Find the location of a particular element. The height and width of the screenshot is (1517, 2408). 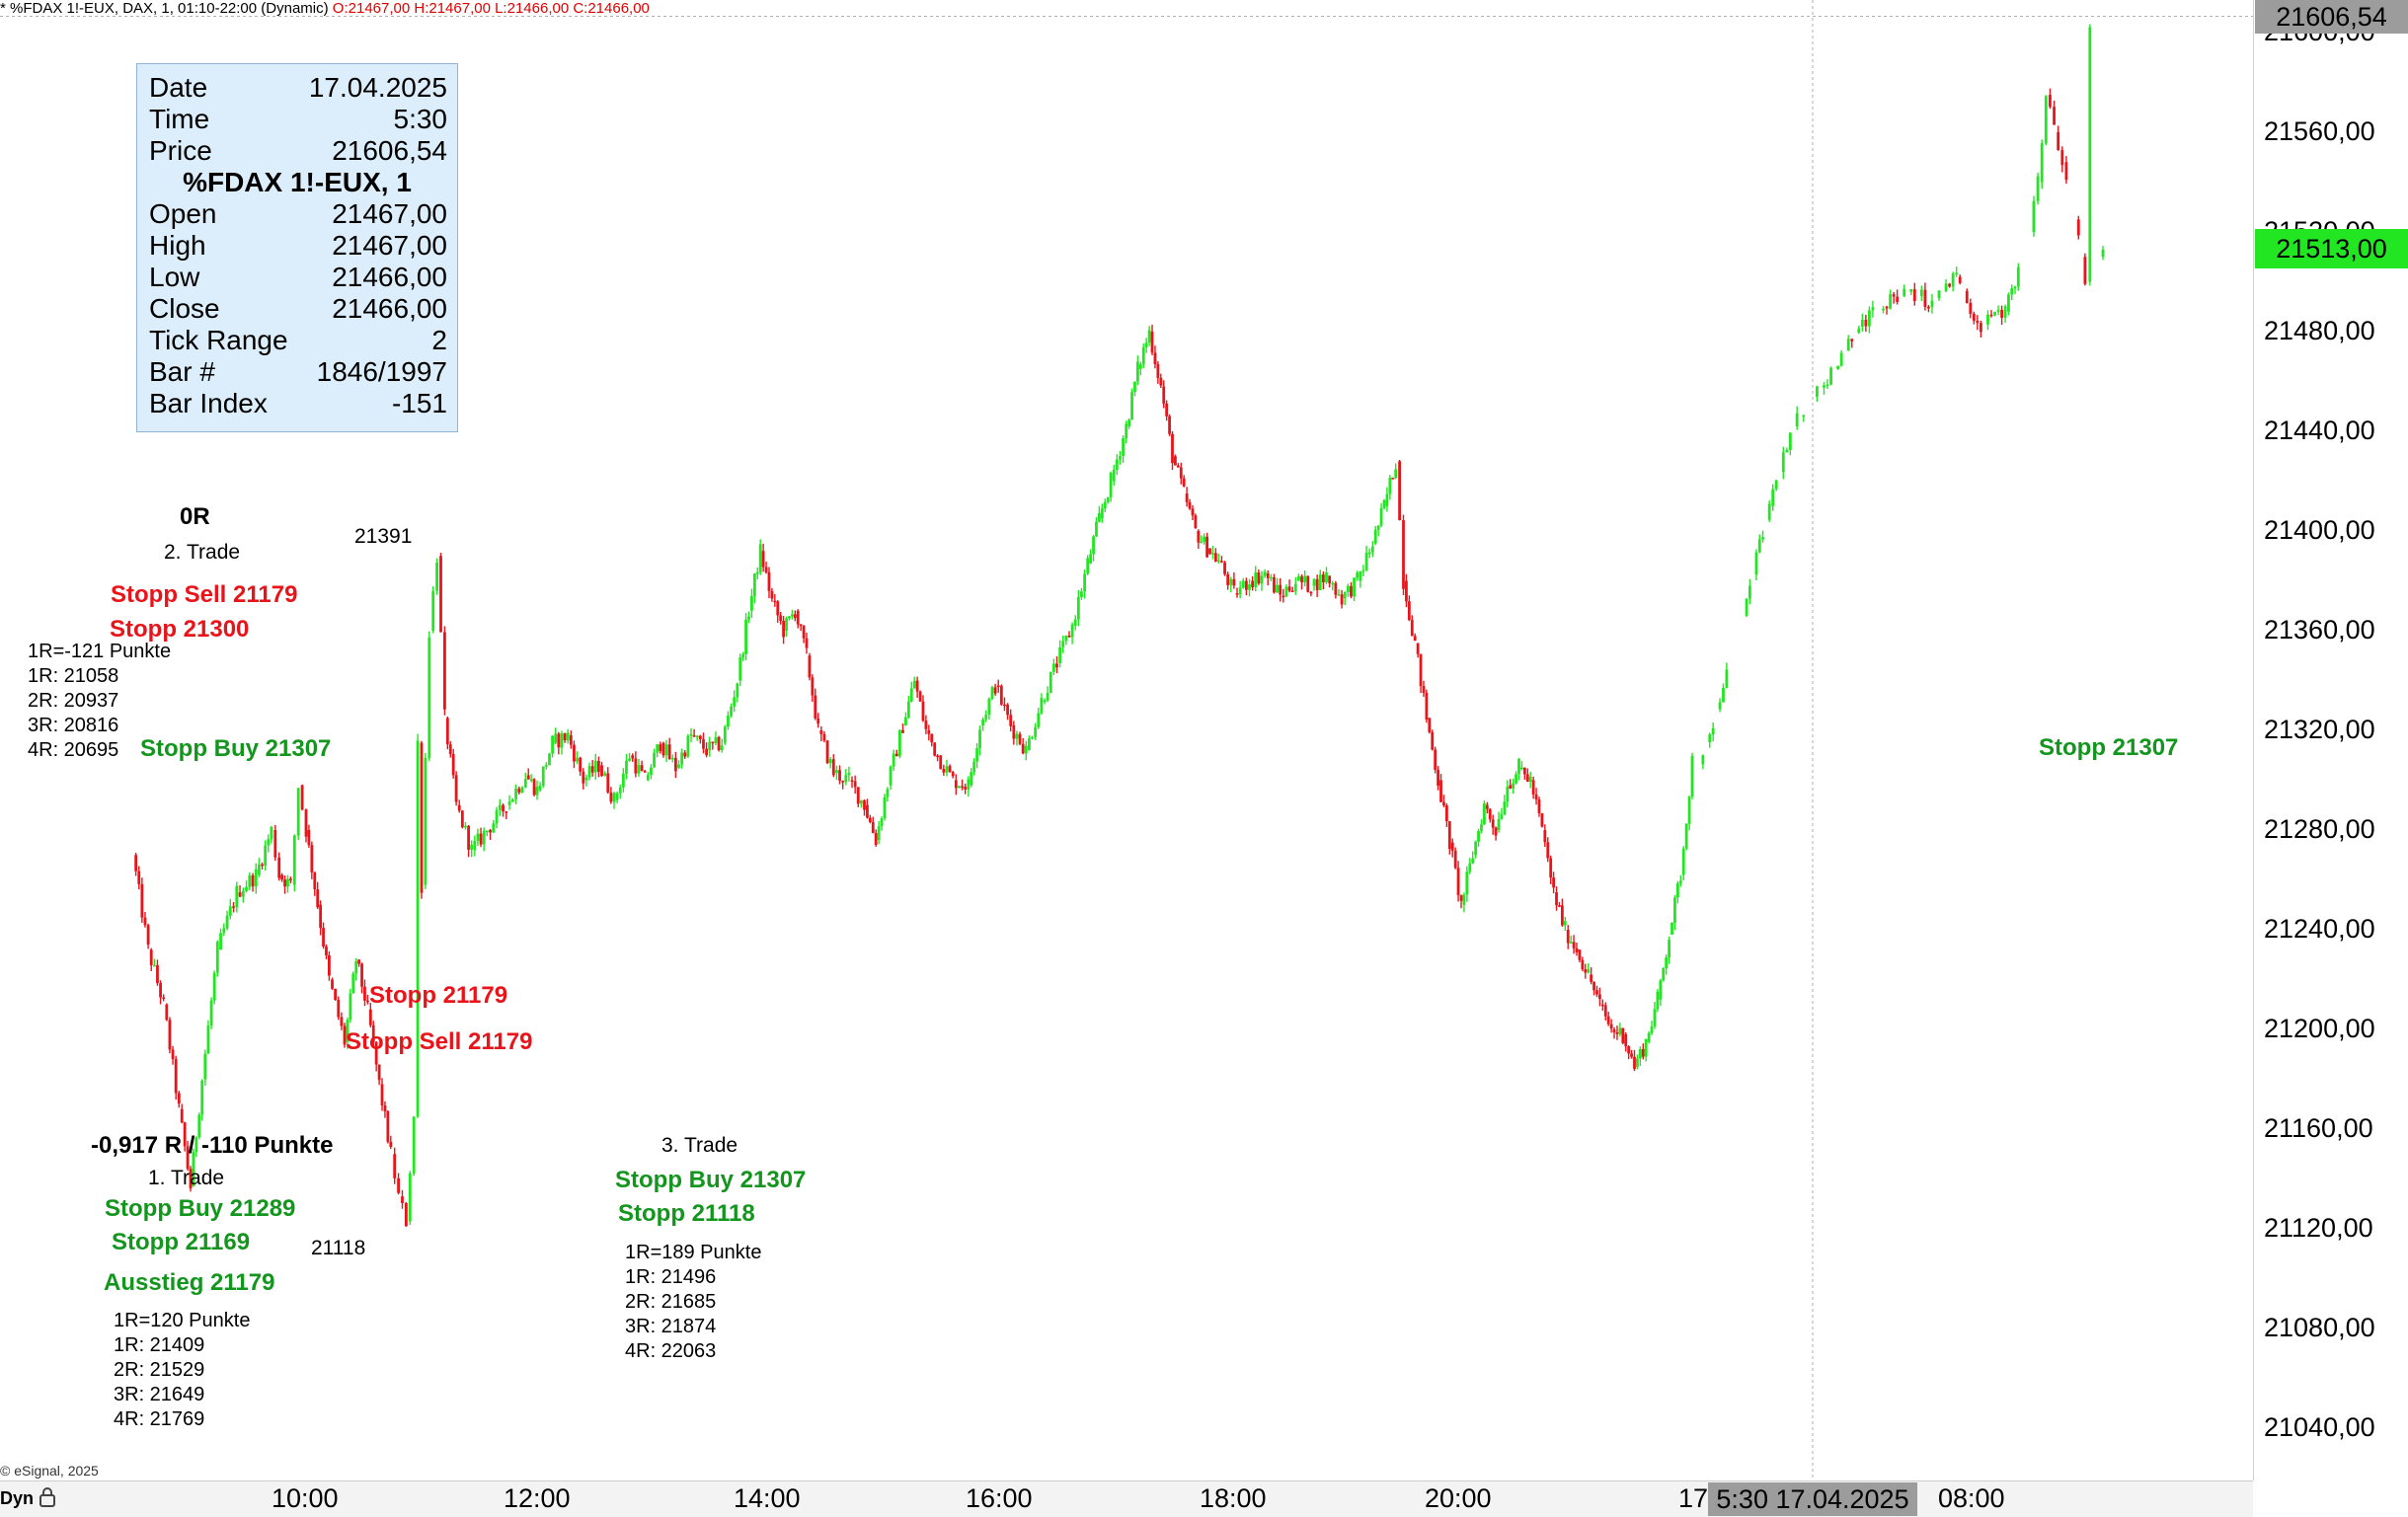

info-value: 21606,54 is located at coordinates (389, 150).